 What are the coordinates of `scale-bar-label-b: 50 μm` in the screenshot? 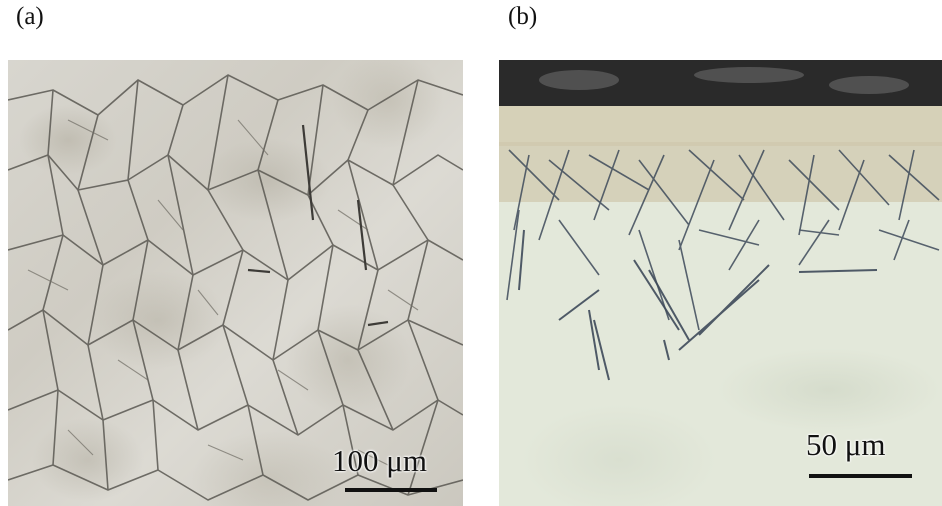 It's located at (846, 444).